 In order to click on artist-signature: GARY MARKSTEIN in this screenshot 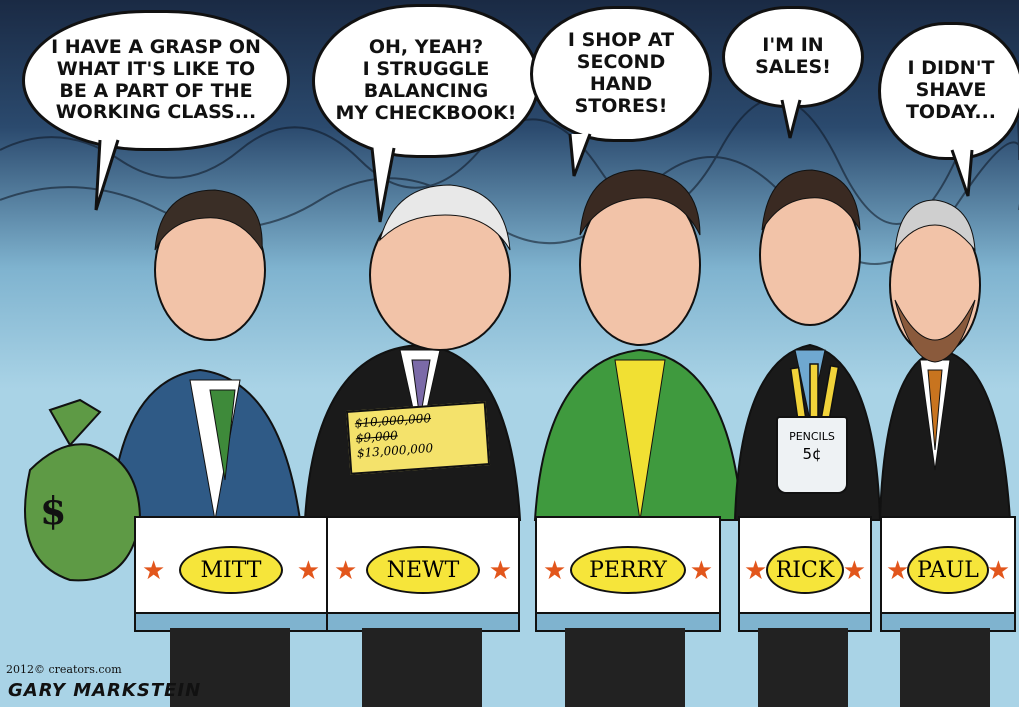, I will do `click(105, 690)`.